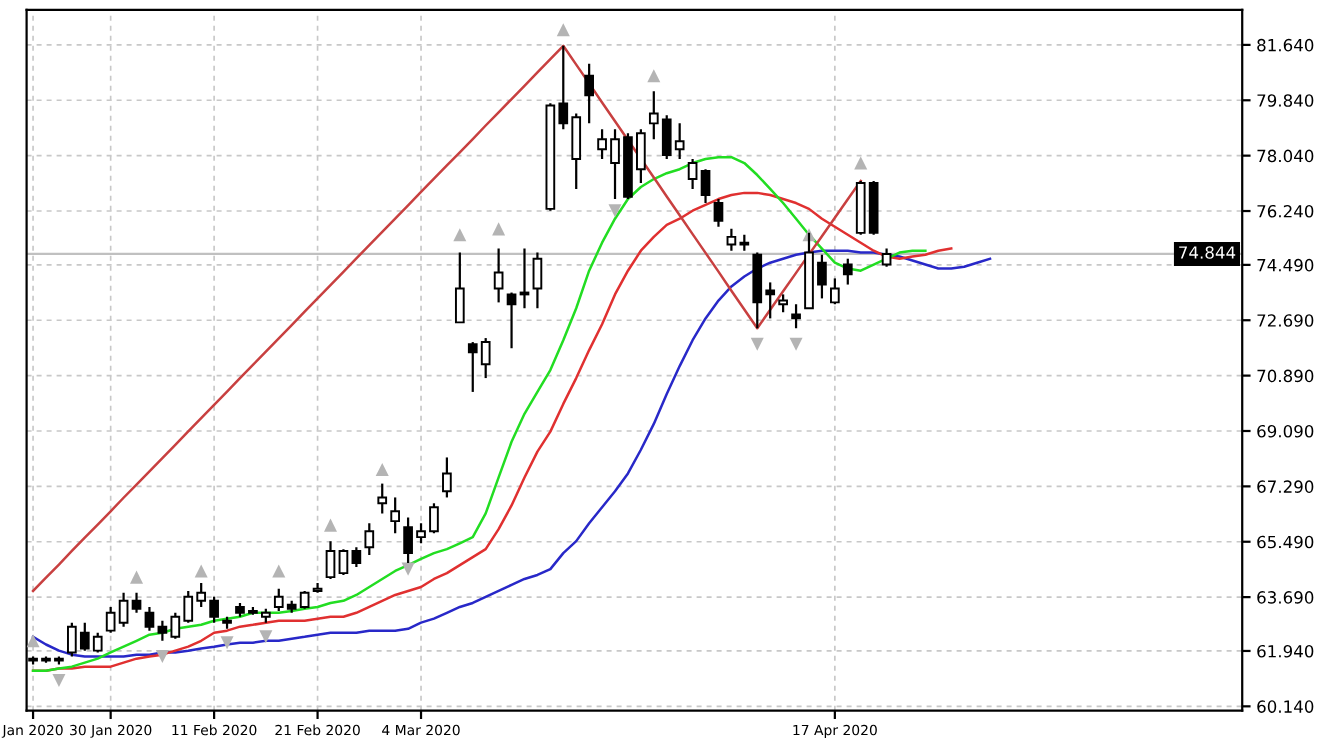 Image resolution: width=1330 pixels, height=756 pixels. What do you see at coordinates (1285, 265) in the screenshot?
I see `y-tick-label: 74.490` at bounding box center [1285, 265].